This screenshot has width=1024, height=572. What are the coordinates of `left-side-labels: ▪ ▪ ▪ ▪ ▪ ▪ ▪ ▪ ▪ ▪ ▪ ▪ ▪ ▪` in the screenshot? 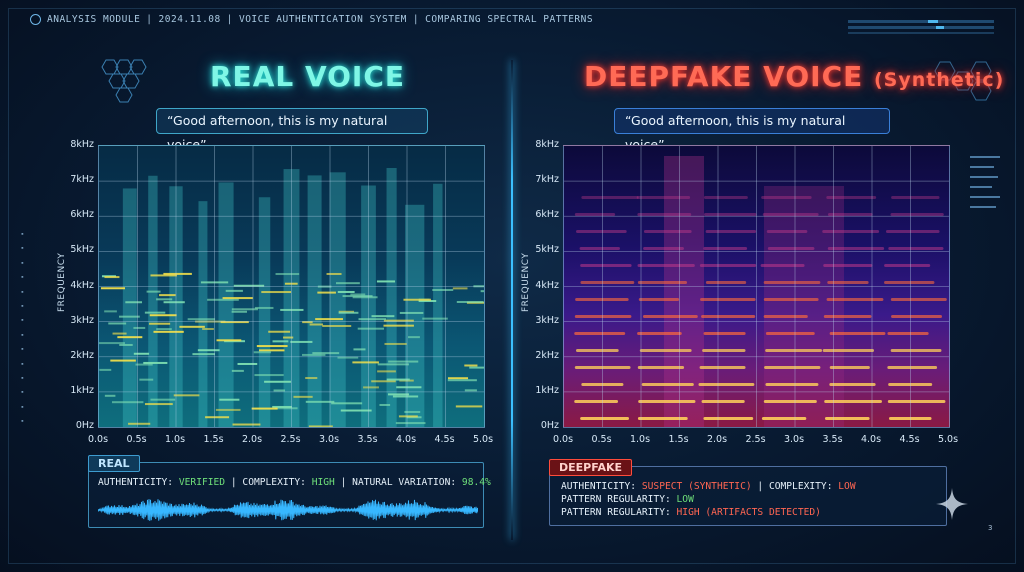 It's located at (22, 328).